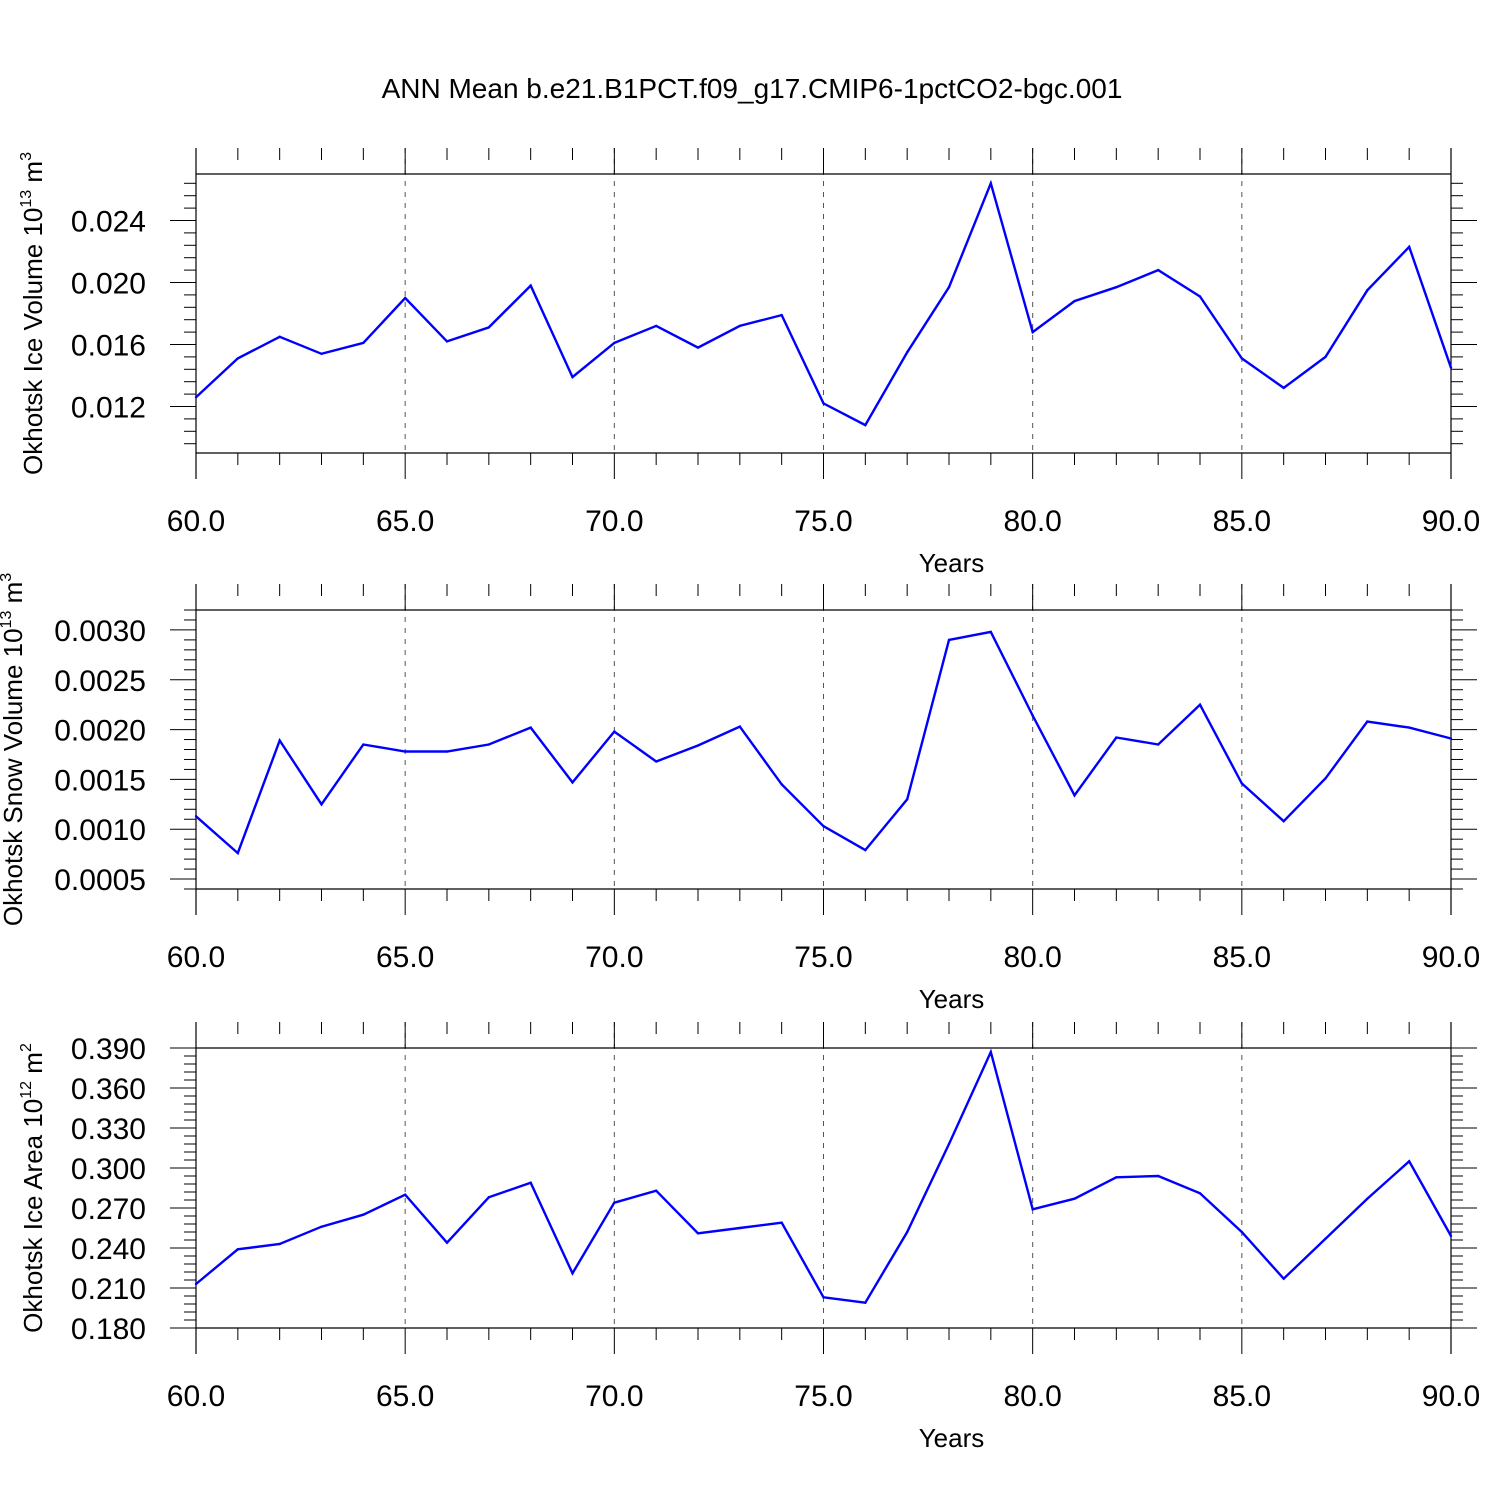  Describe the element at coordinates (100, 731) in the screenshot. I see `y-tick-label: 0.0020` at that location.